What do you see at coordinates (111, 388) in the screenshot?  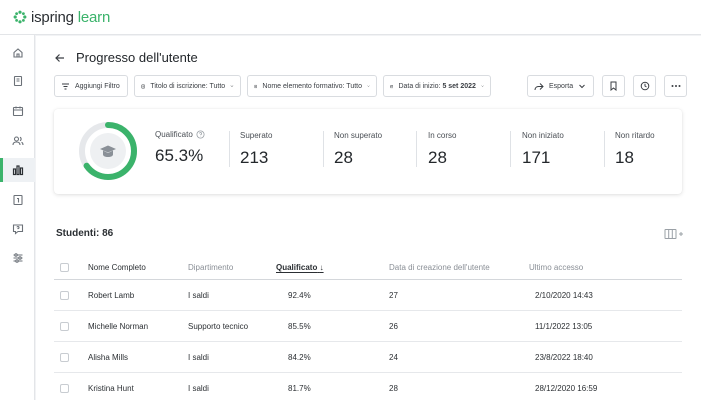 I see `cell-name: Kristina Hunt` at bounding box center [111, 388].